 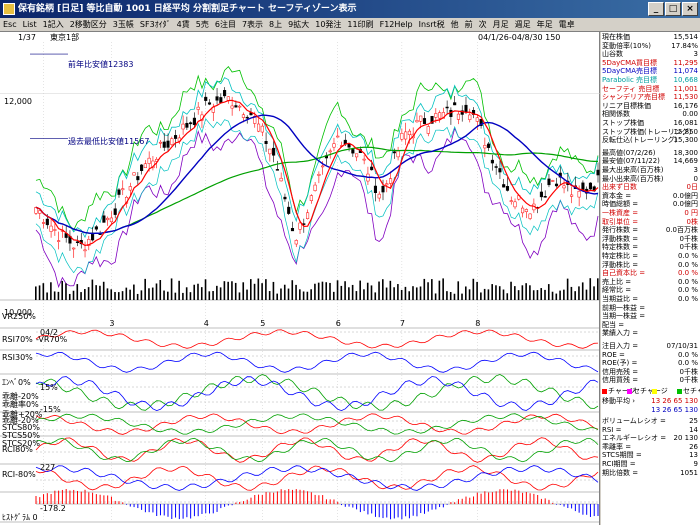 I want to click on toolbar-button: 3玉帳, so click(x=123, y=24).